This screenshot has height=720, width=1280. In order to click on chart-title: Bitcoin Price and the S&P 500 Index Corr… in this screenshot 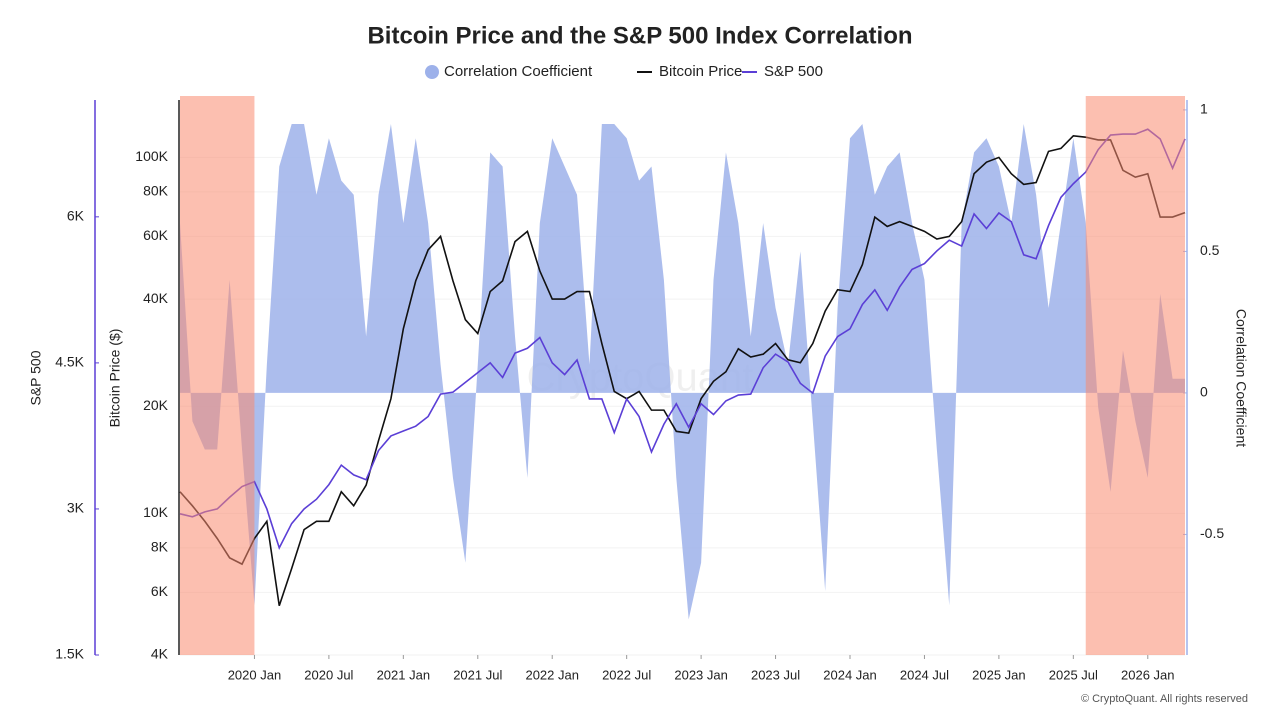, I will do `click(639, 35)`.